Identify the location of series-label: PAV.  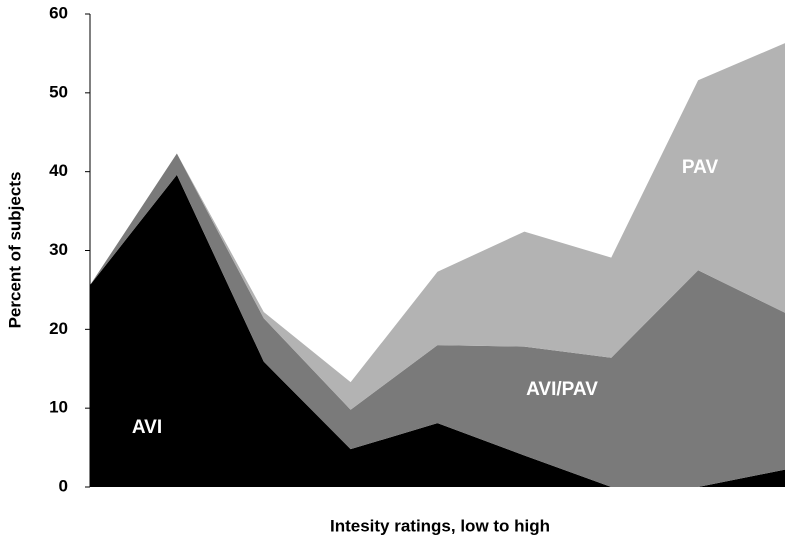
(700, 167).